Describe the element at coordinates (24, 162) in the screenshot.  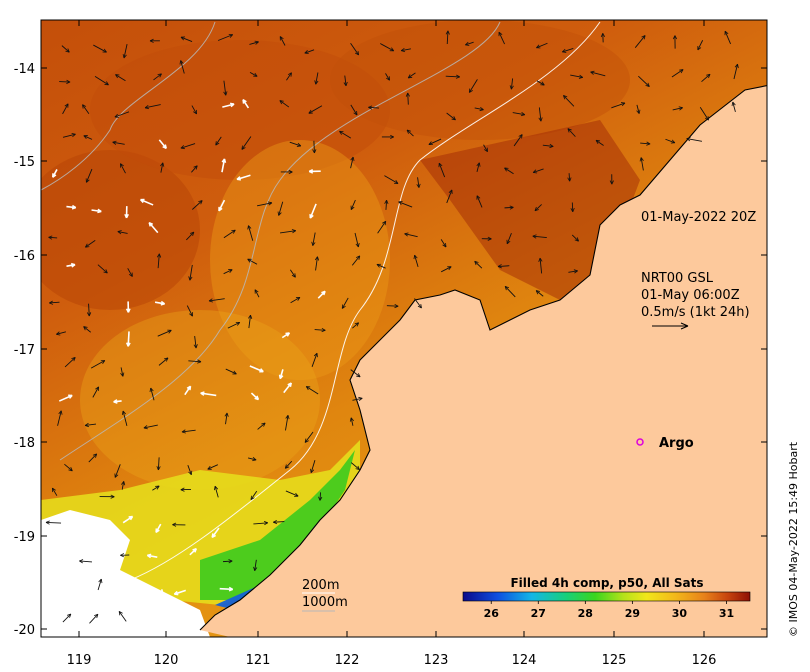
I see `lat-tick-label: -15` at that location.